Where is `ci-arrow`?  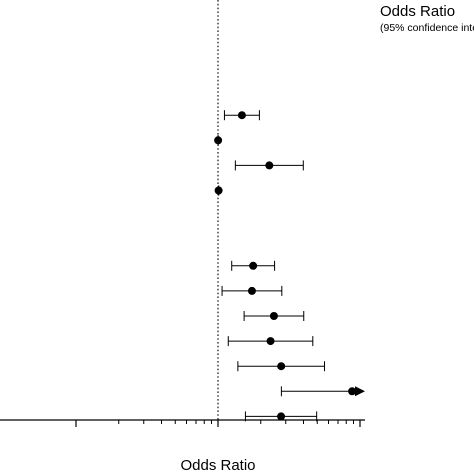 ci-arrow is located at coordinates (360, 391).